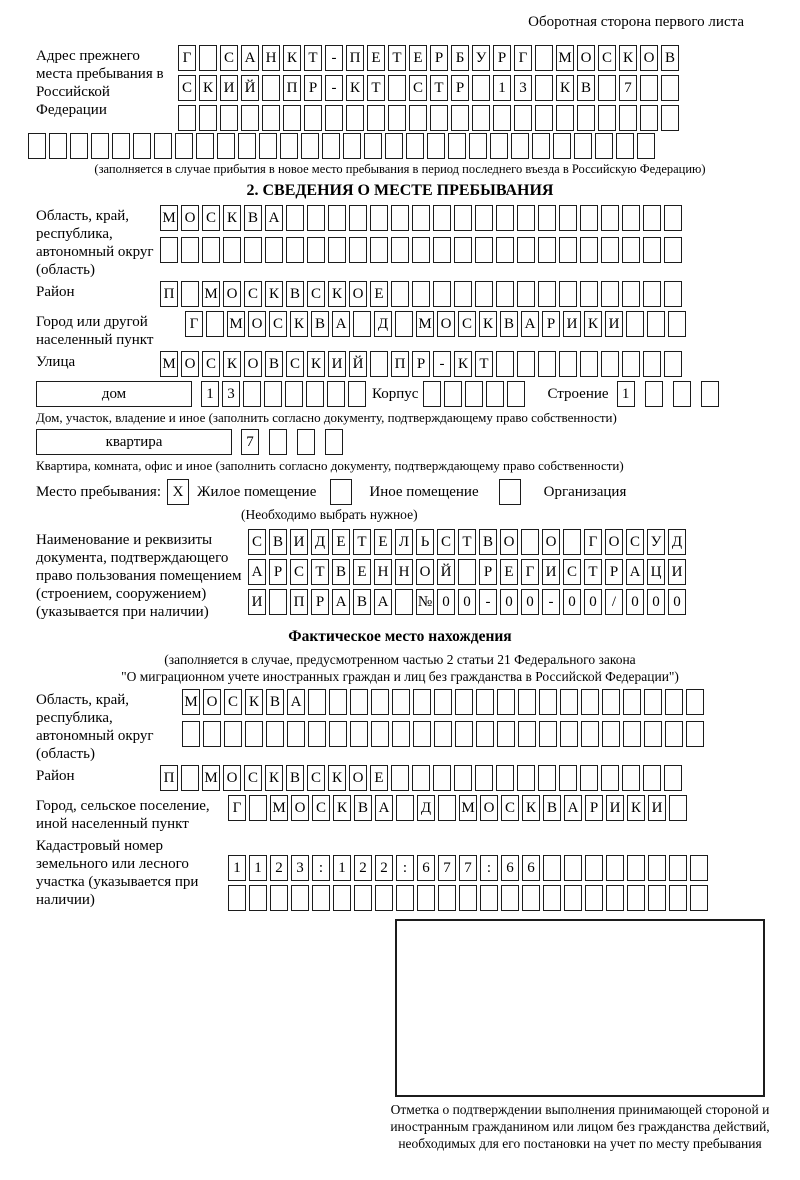 Image resolution: width=800 pixels, height=1180 pixels. I want to click on char-cell: А, so click(384, 808).